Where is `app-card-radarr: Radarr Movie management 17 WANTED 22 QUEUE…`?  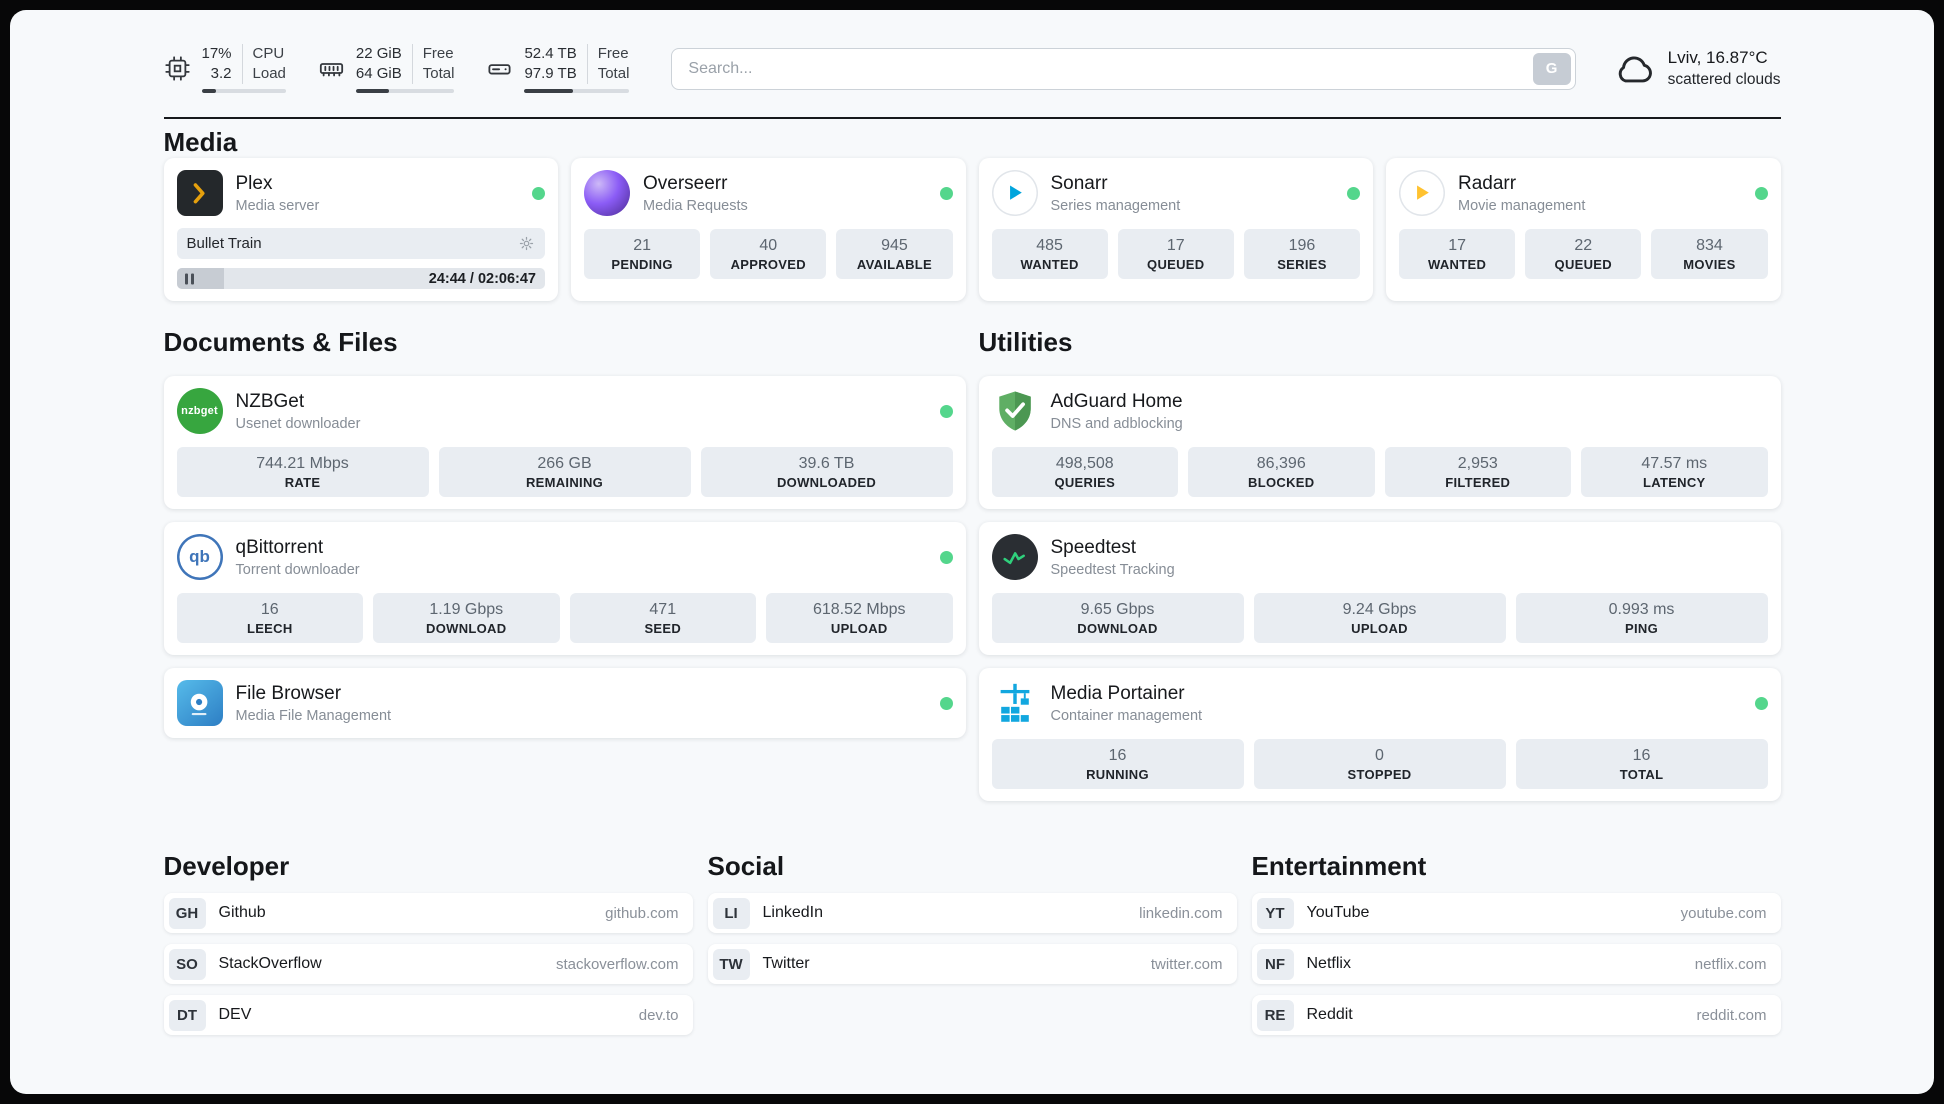
app-card-radarr: Radarr Movie management 17 WANTED 22 QUEUE… is located at coordinates (1583, 230).